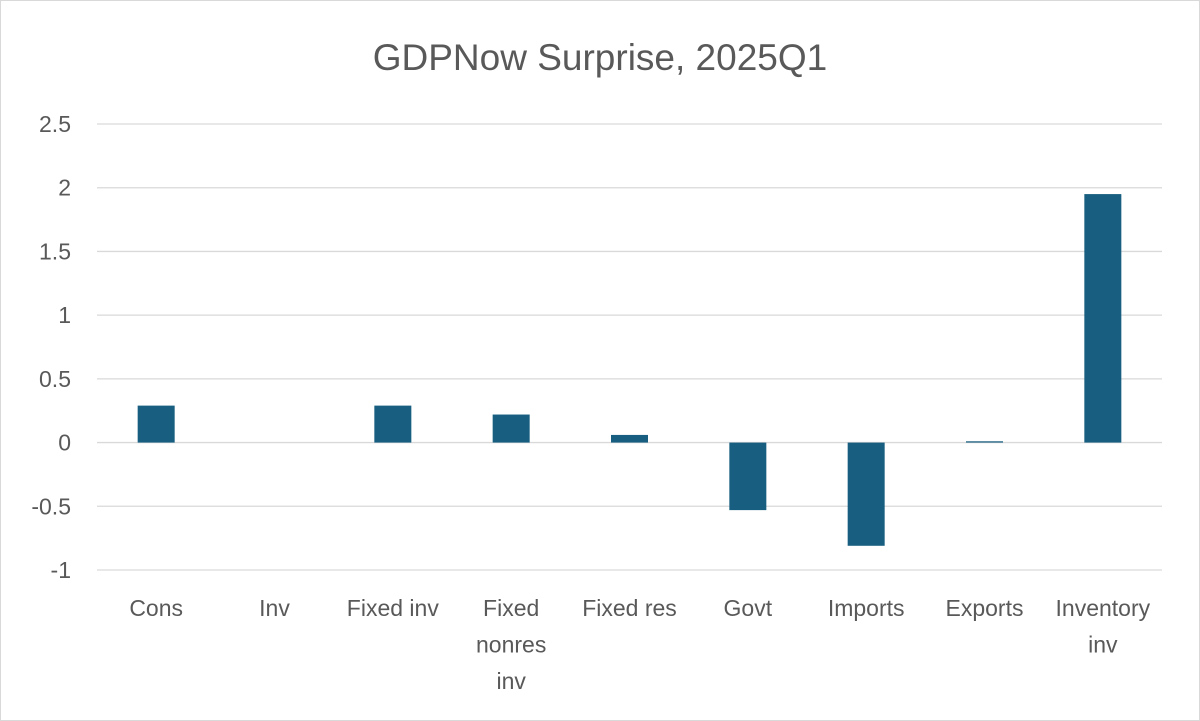  Describe the element at coordinates (55, 379) in the screenshot. I see `y-tick-label: 0.5` at that location.